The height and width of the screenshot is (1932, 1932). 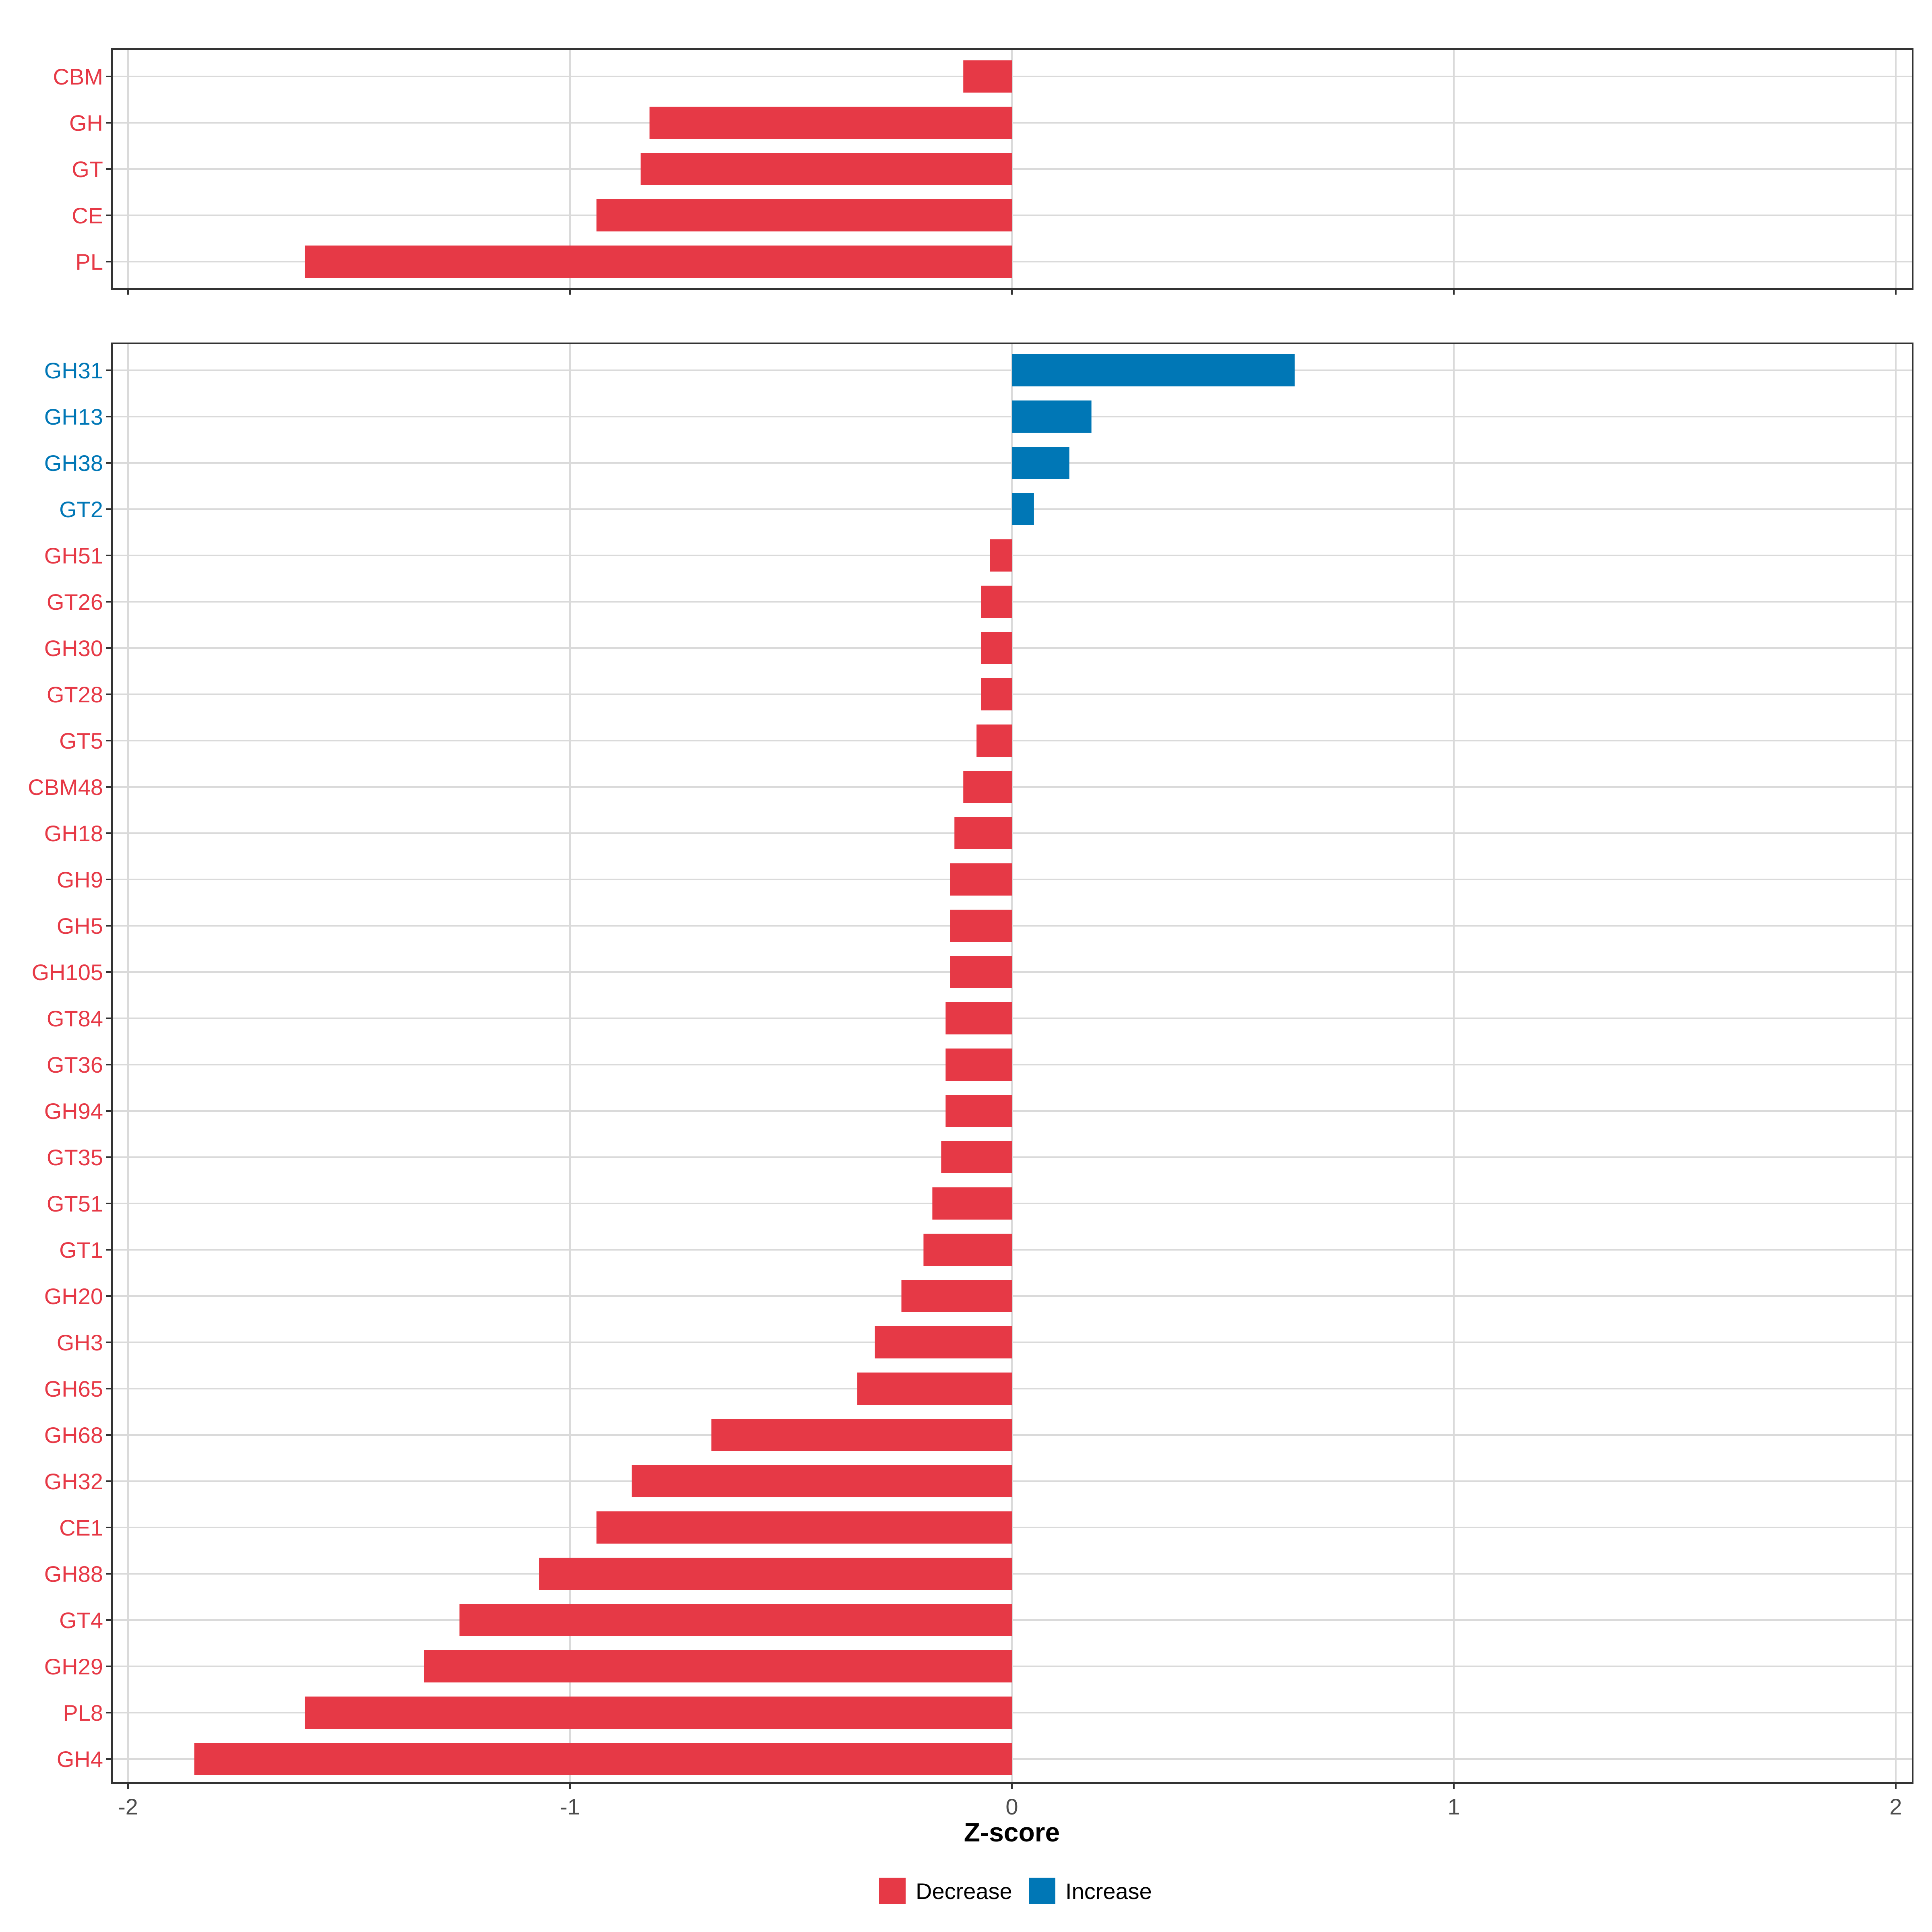 I want to click on x-tick-label: 0, so click(x=1011, y=1806).